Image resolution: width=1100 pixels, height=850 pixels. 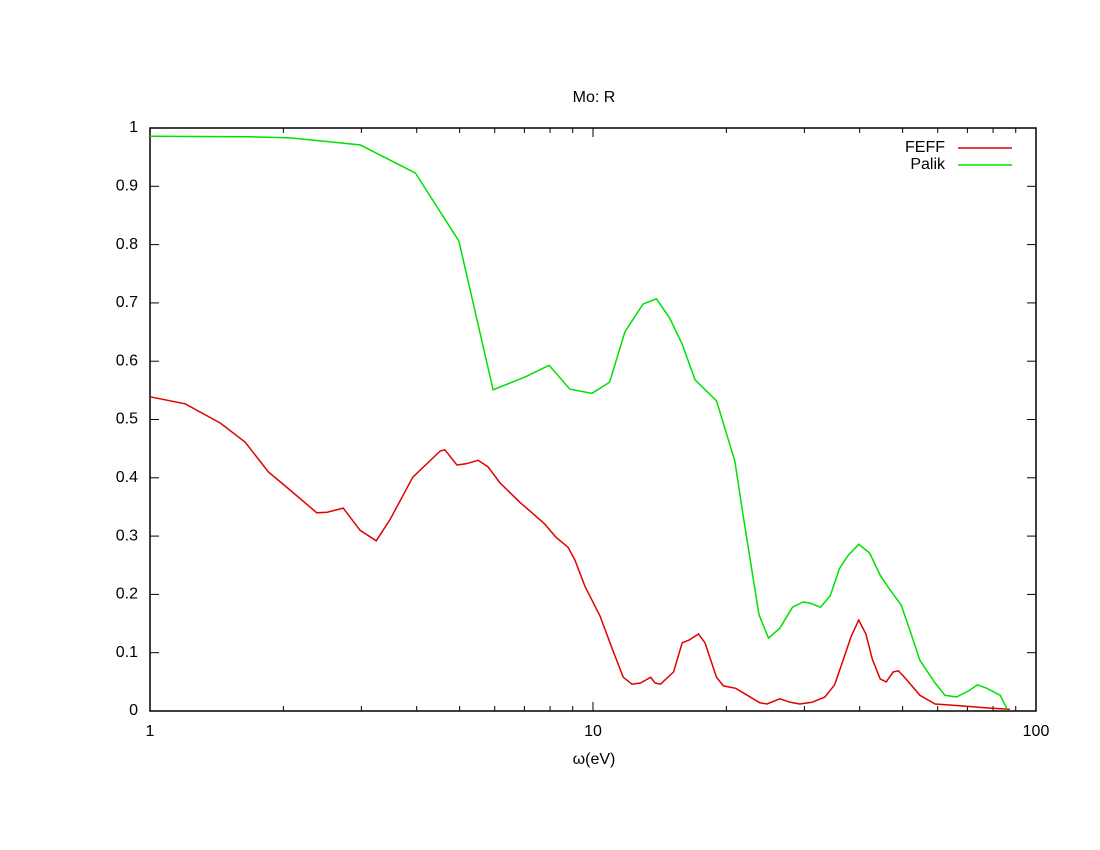 What do you see at coordinates (925, 147) in the screenshot?
I see `legend-label: FEFF` at bounding box center [925, 147].